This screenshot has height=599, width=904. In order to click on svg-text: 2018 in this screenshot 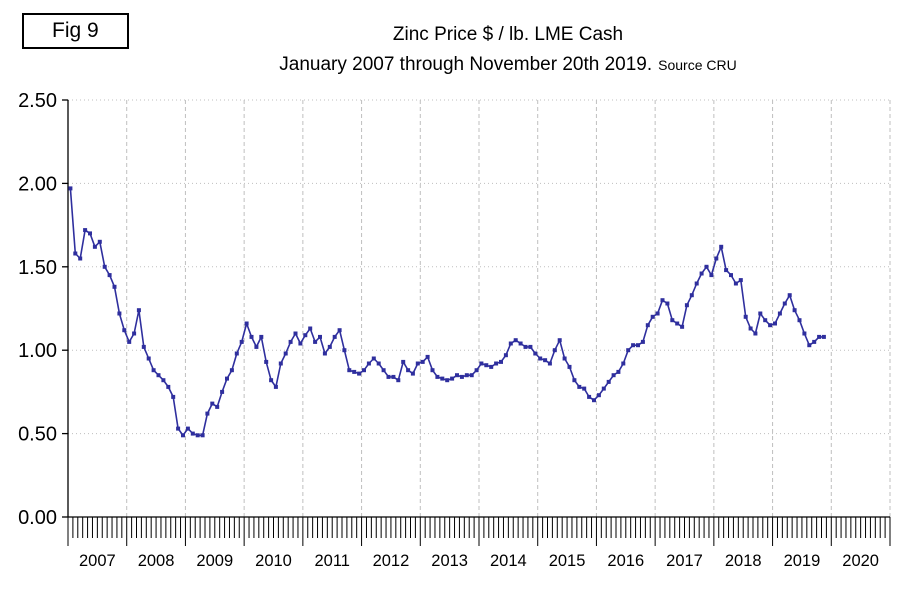, I will do `click(743, 561)`.